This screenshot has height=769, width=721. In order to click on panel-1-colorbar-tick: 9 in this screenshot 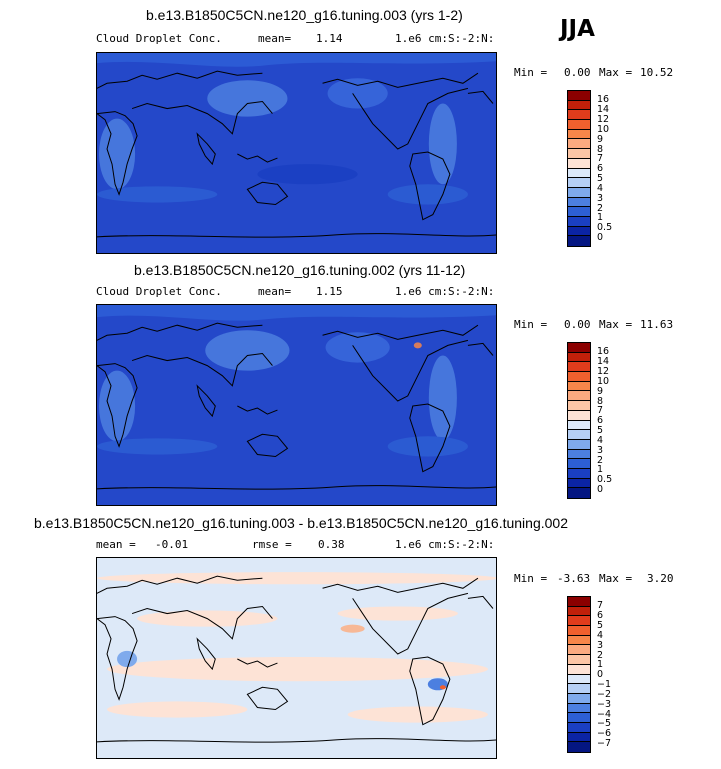, I will do `click(600, 139)`.